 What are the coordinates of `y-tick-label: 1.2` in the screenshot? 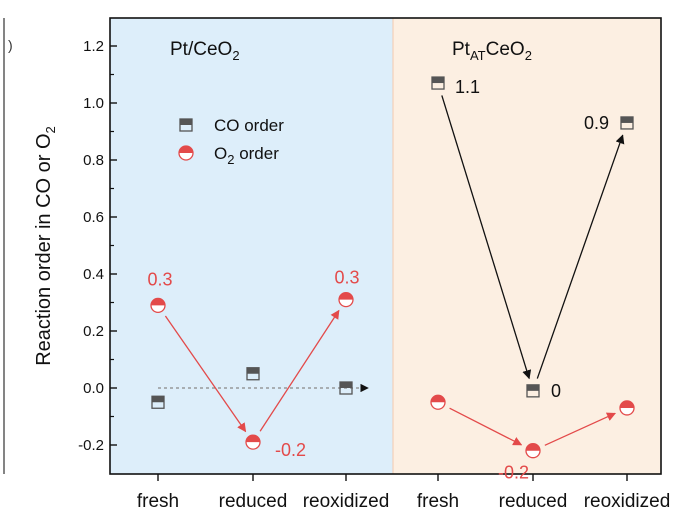 It's located at (93, 46).